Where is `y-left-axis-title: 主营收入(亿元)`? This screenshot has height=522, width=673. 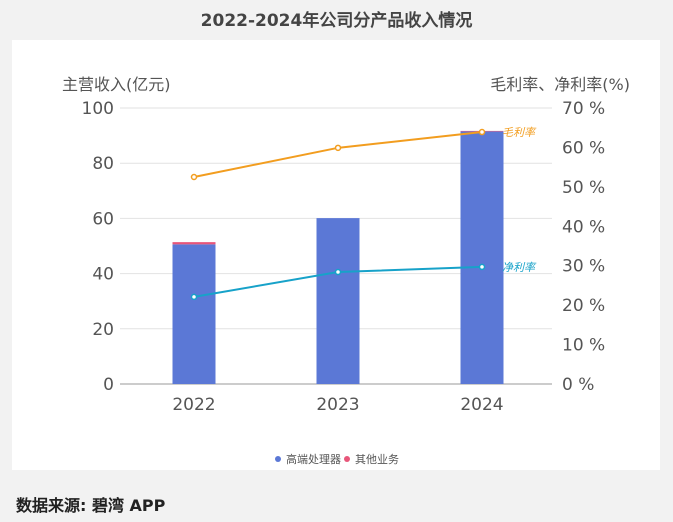
y-left-axis-title: 主营收入(亿元) is located at coordinates (116, 84).